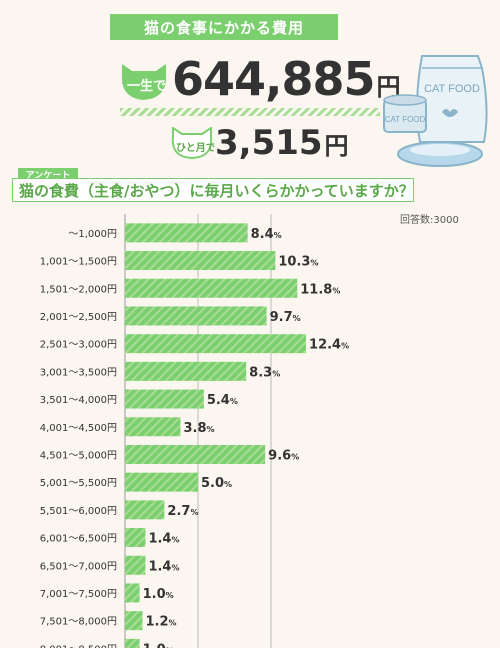 Image resolution: width=500 pixels, height=648 pixels. What do you see at coordinates (452, 89) in the screenshot?
I see `bag-label: CAT FOOD` at bounding box center [452, 89].